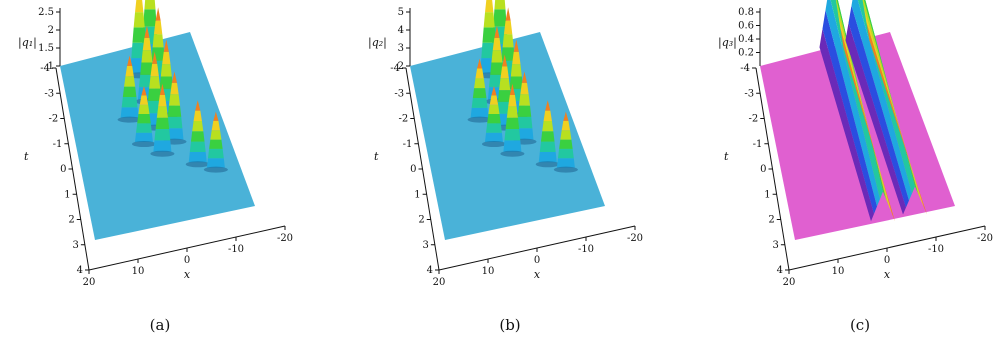 The width and height of the screenshot is (1000, 341). Describe the element at coordinates (746, 26) in the screenshot. I see `z-tick-label: 0.6` at that location.